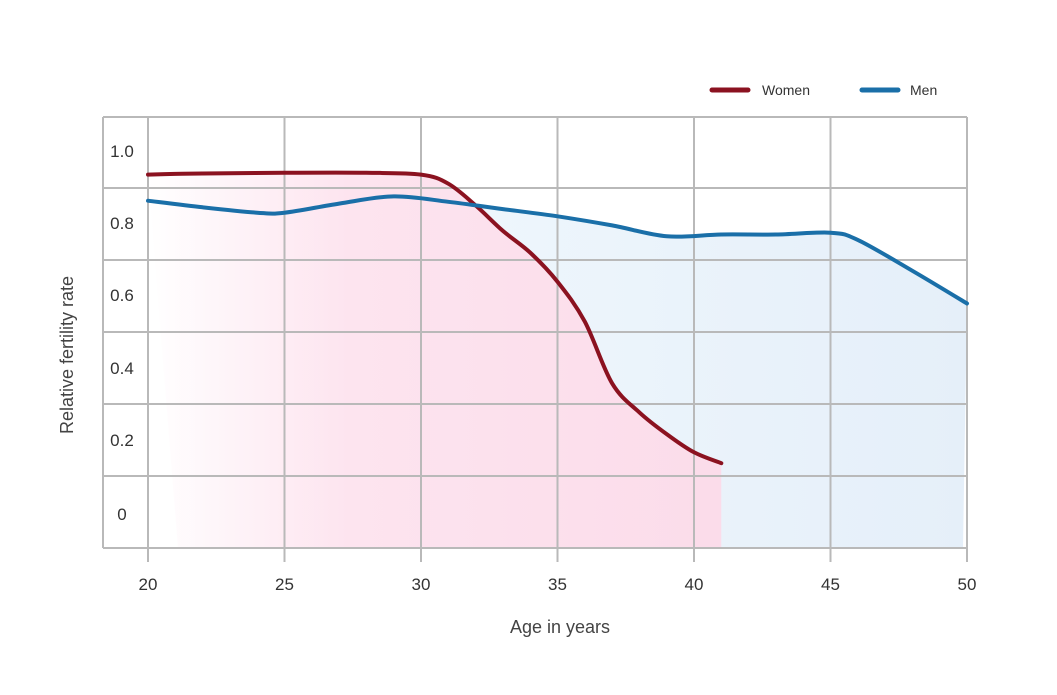 This screenshot has height=695, width=1057. I want to click on x-tick-label: 30, so click(421, 584).